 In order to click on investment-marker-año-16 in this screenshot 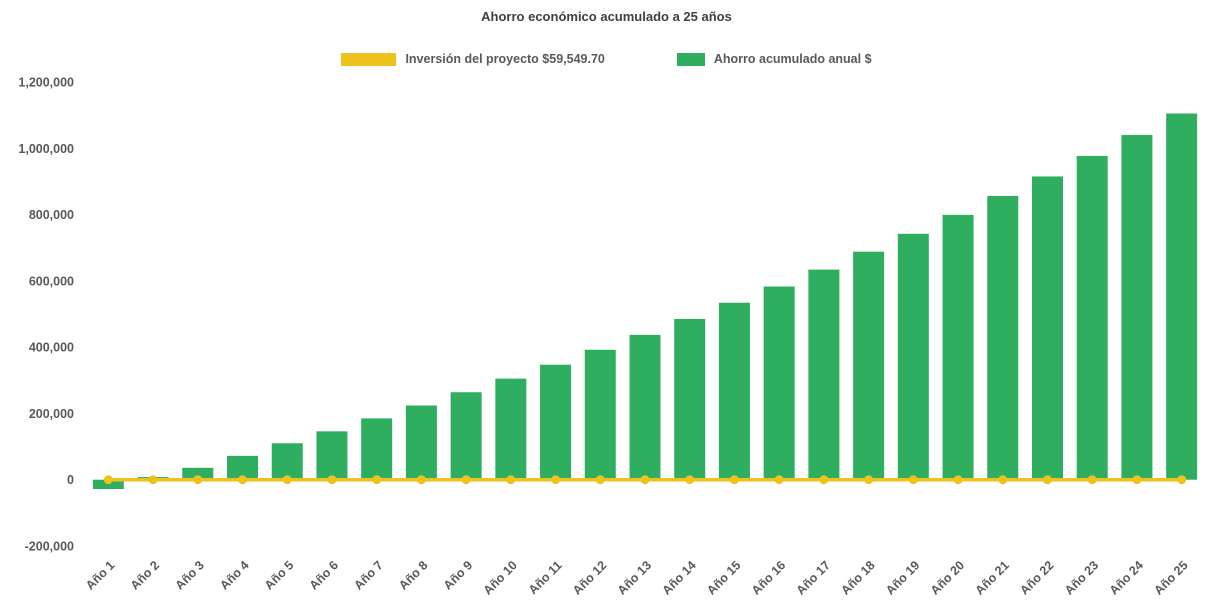, I will do `click(779, 480)`.